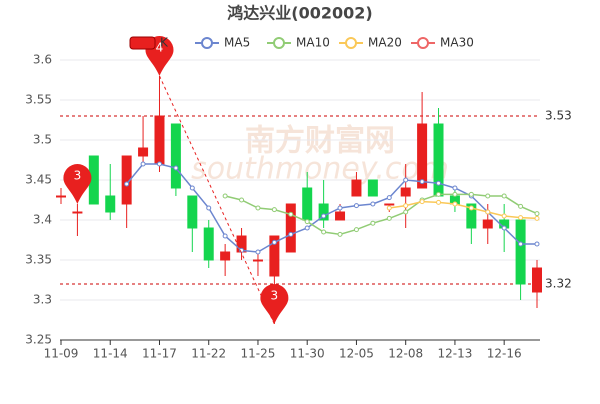 The width and height of the screenshot is (600, 404). I want to click on pin-label: 4, so click(160, 48).